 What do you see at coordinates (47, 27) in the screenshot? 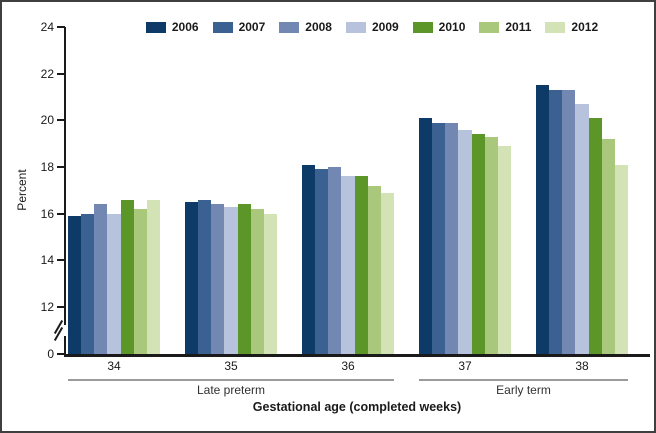
I see `y-tick-label: 24` at bounding box center [47, 27].